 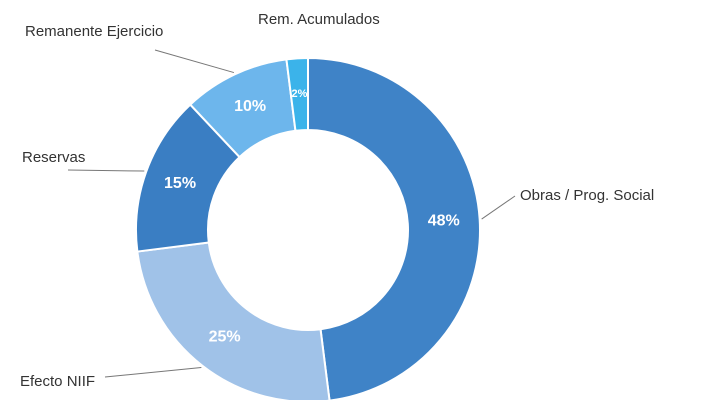 What do you see at coordinates (53, 157) in the screenshot?
I see `category-label: Reservas` at bounding box center [53, 157].